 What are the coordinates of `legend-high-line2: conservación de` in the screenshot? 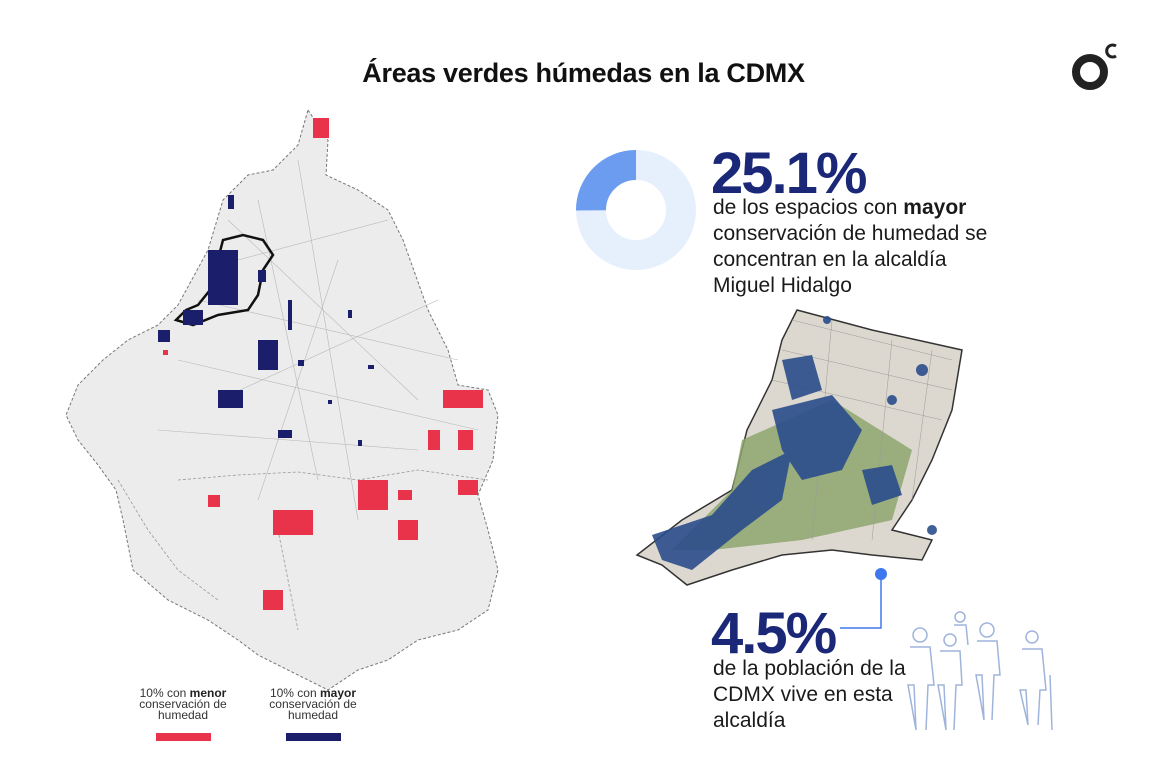 It's located at (313, 704).